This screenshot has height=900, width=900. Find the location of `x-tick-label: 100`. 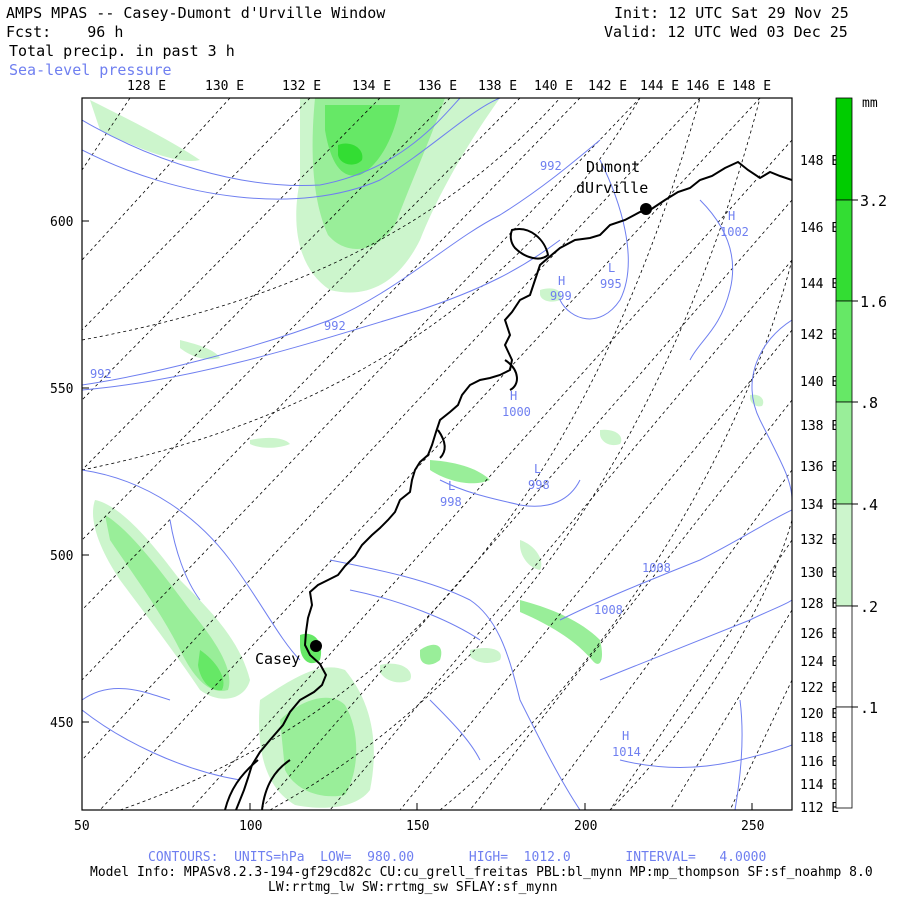

x-tick-label: 100 is located at coordinates (250, 826).